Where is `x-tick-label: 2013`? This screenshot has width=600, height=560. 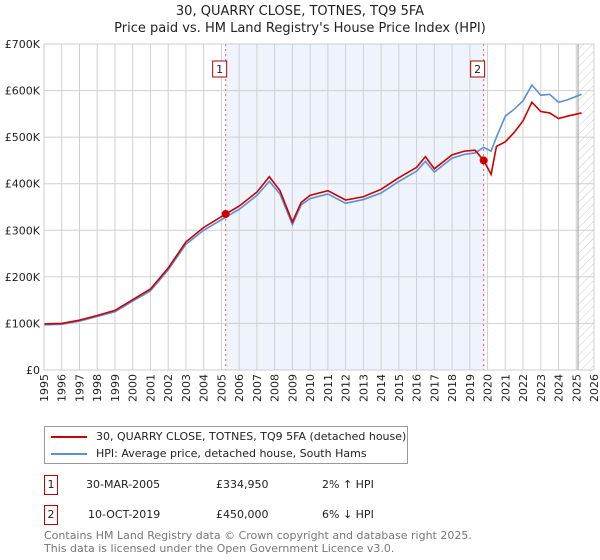 x-tick-label: 2013 is located at coordinates (363, 388).